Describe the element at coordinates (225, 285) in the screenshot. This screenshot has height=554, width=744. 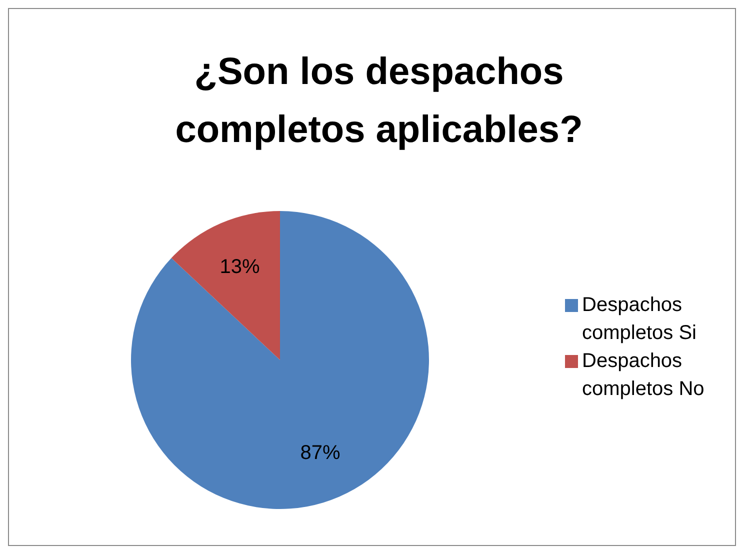
I see `pie-slice` at that location.